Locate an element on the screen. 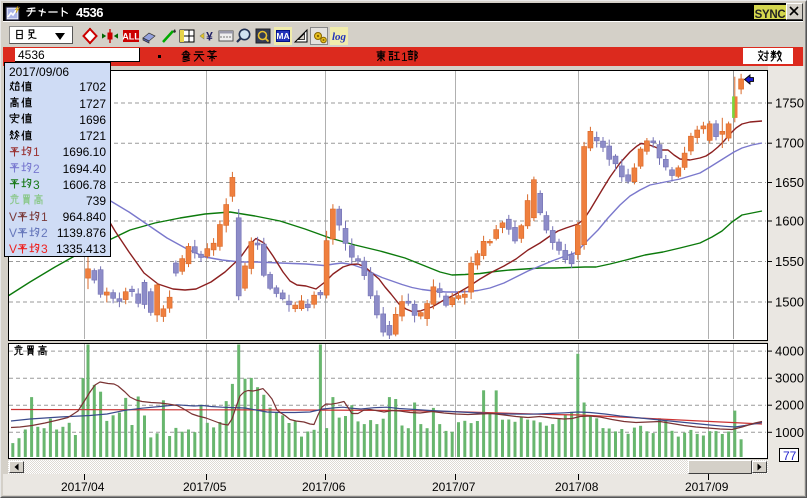  svg-text: MA is located at coordinates (282, 36).